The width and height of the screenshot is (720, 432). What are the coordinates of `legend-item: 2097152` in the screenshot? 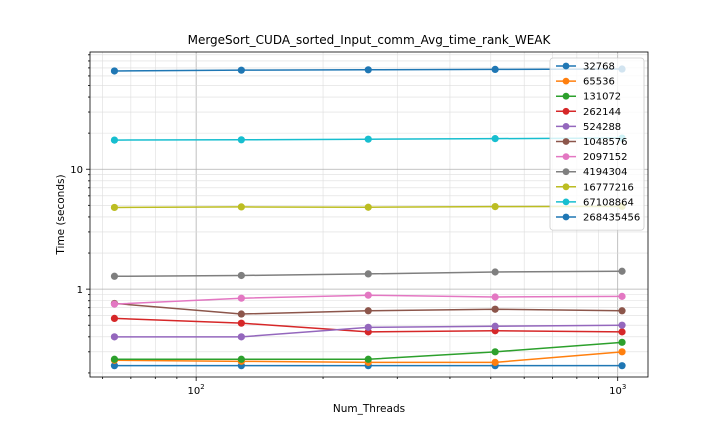 It's located at (592, 157).